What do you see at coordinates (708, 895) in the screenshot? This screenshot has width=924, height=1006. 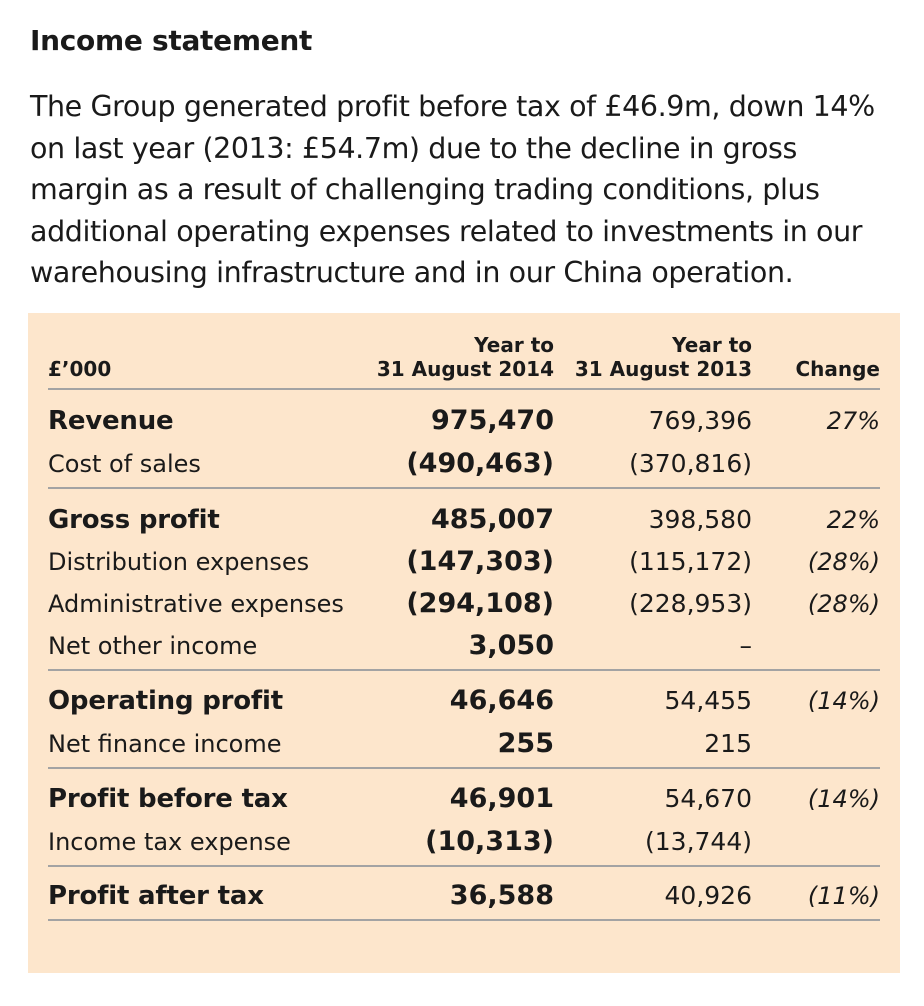 I see `value-2013: 40,926` at bounding box center [708, 895].